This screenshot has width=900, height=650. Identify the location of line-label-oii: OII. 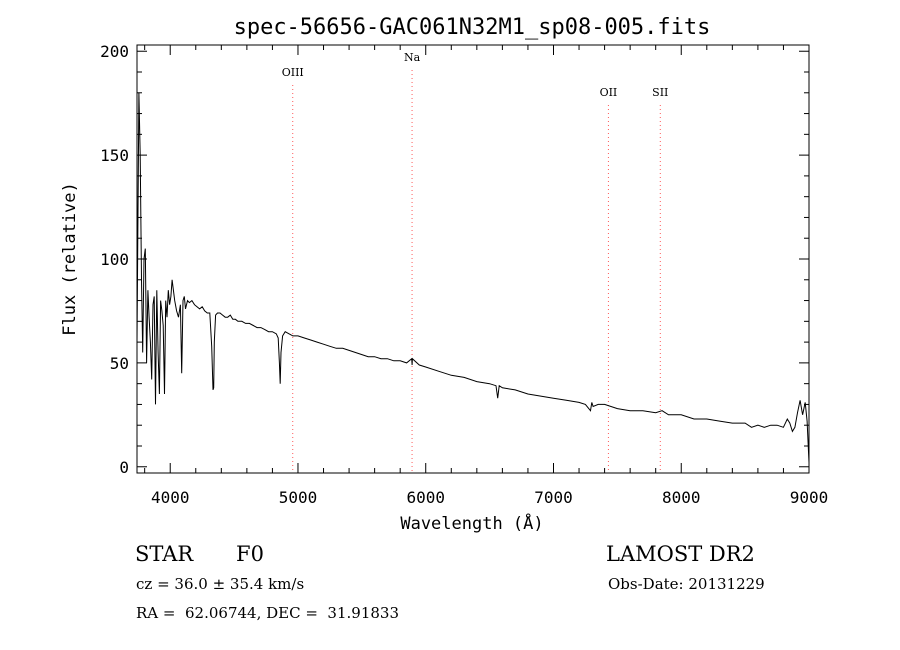
(609, 92).